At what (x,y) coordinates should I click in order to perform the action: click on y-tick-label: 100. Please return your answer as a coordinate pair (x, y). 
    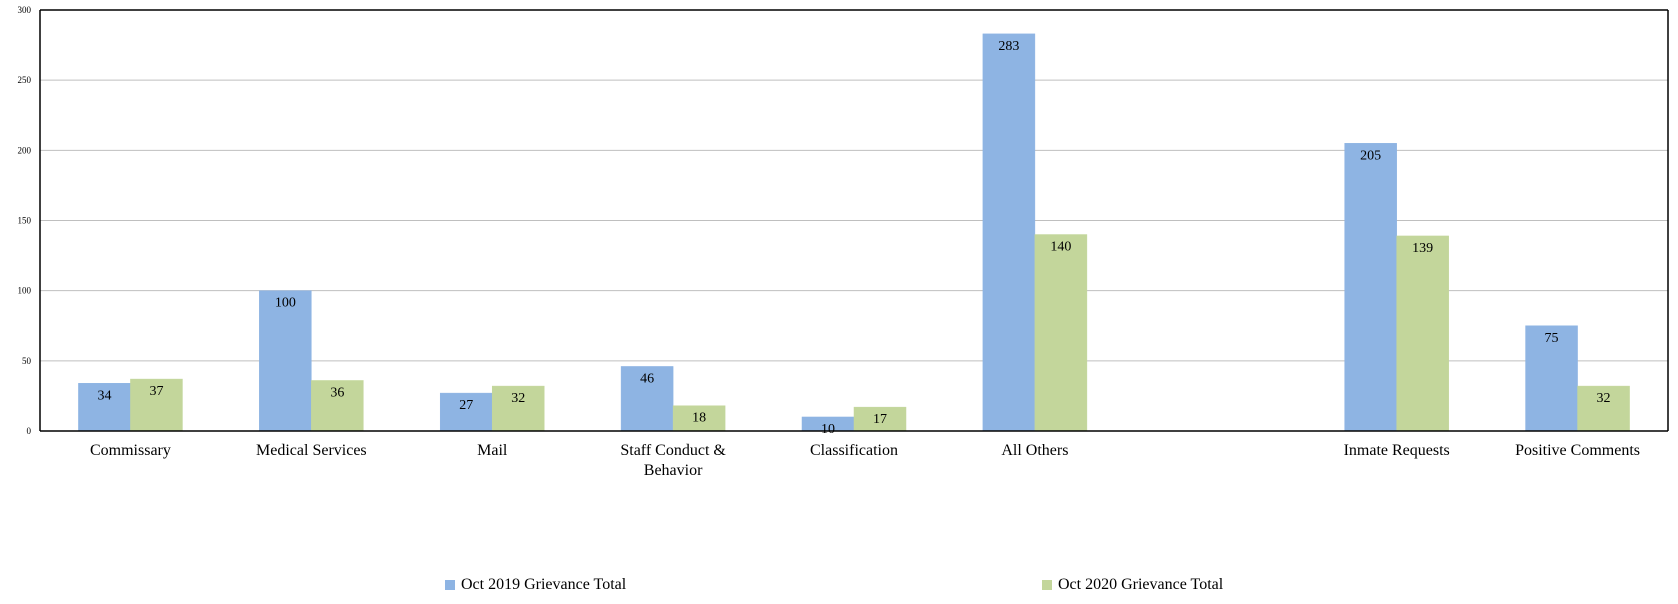
    Looking at the image, I should click on (25, 291).